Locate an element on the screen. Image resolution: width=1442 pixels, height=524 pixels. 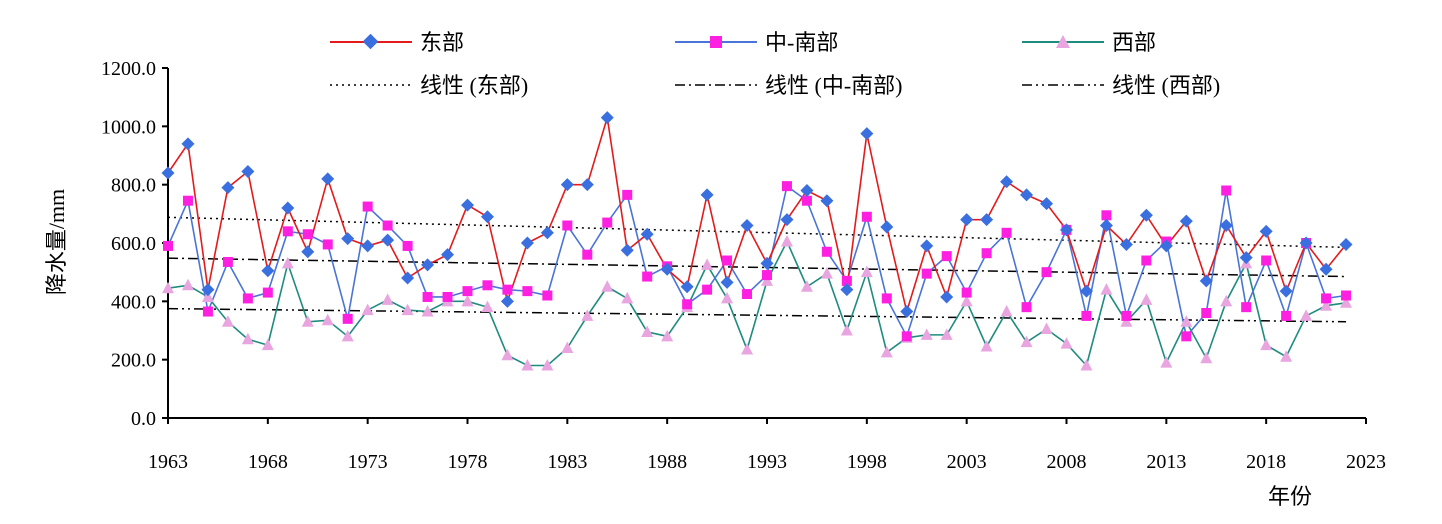
legend: 东部 中-南部 西部 线性 (东部) 线性 (中-南部) 线性 (西部) is located at coordinates (775, 64).